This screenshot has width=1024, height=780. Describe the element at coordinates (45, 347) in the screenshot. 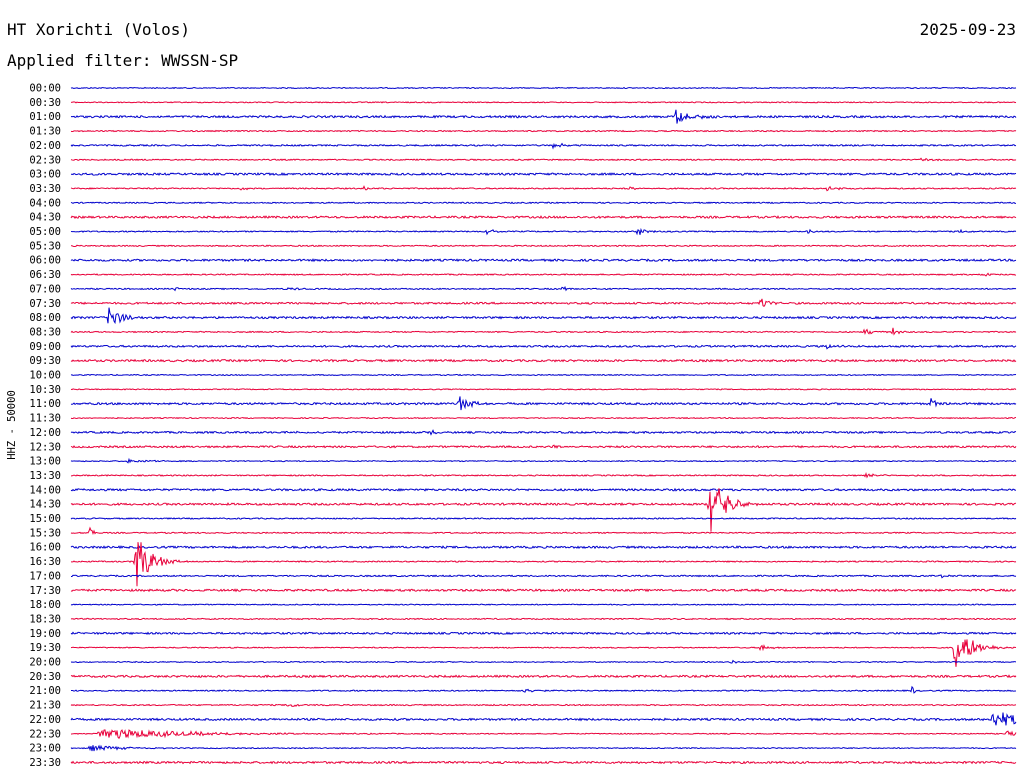

I see `time-tick-label: 09:00` at that location.